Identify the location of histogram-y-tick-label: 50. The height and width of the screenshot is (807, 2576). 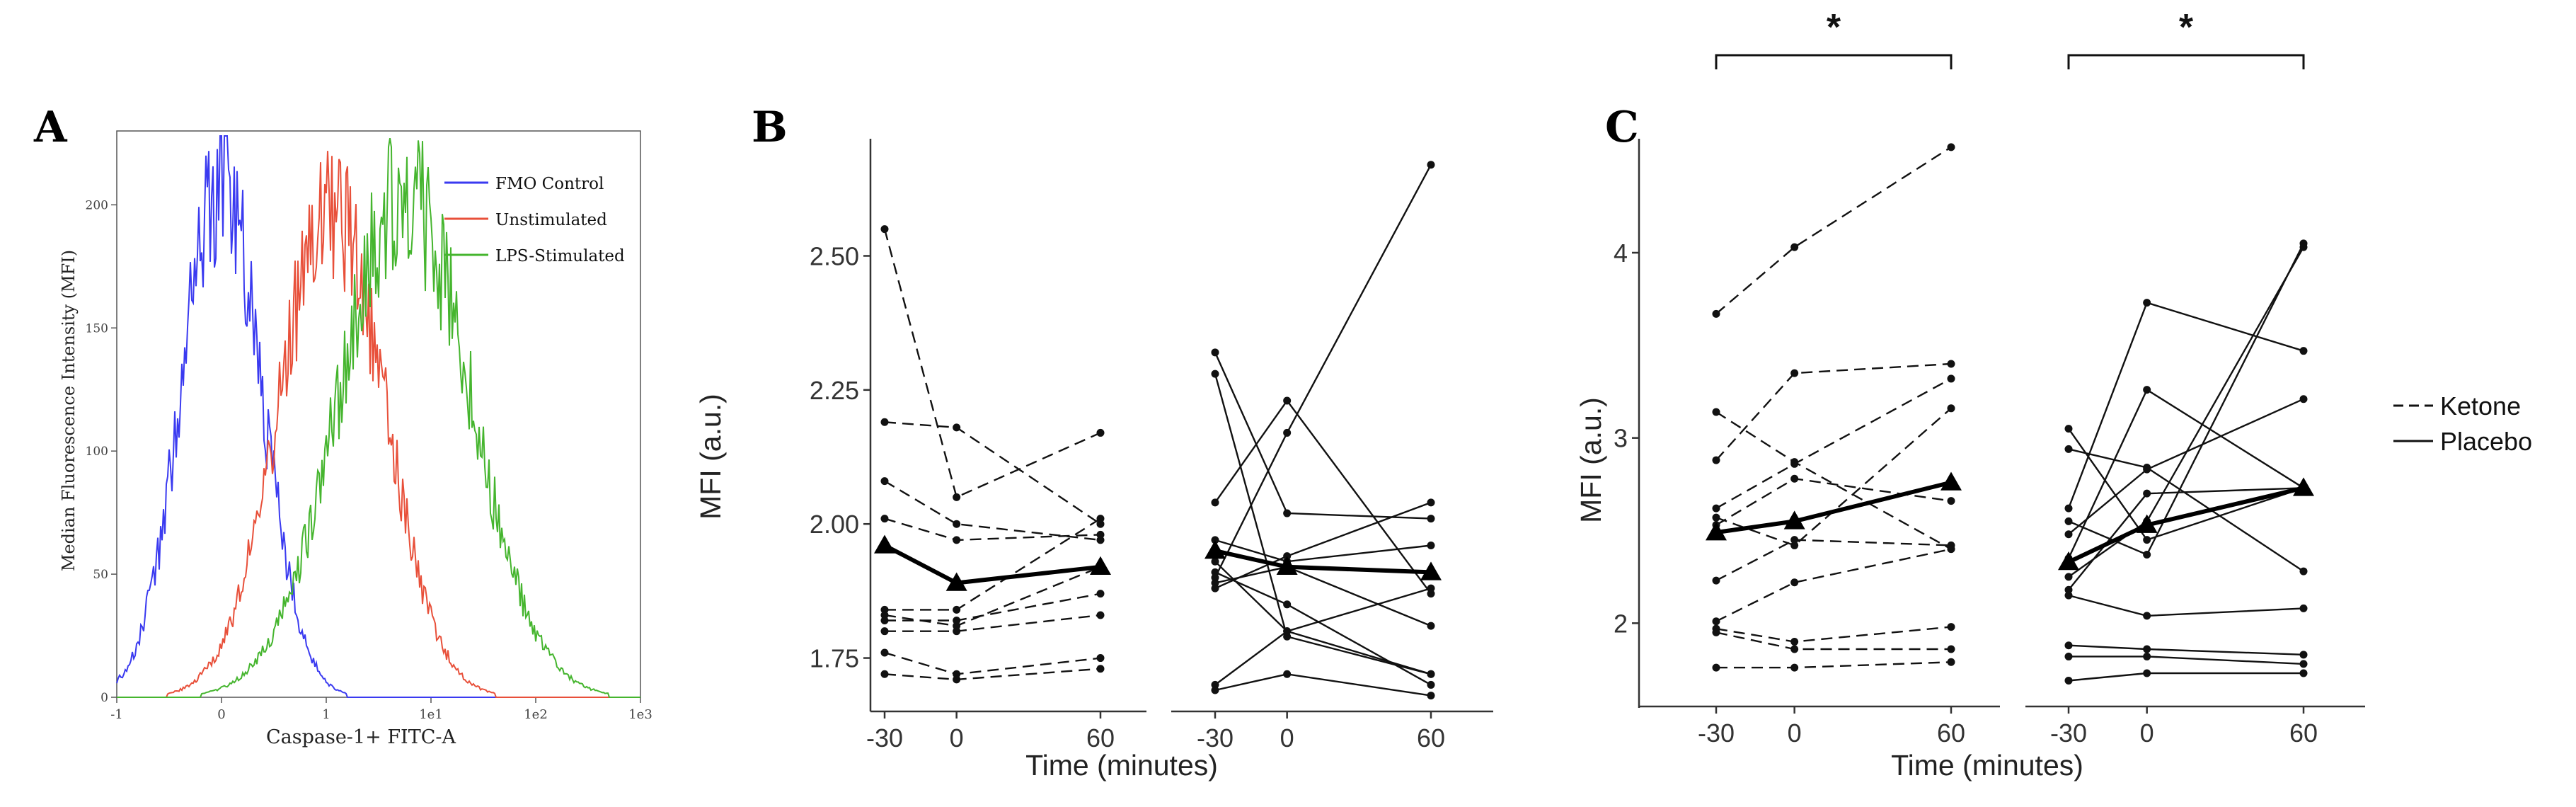
(101, 575).